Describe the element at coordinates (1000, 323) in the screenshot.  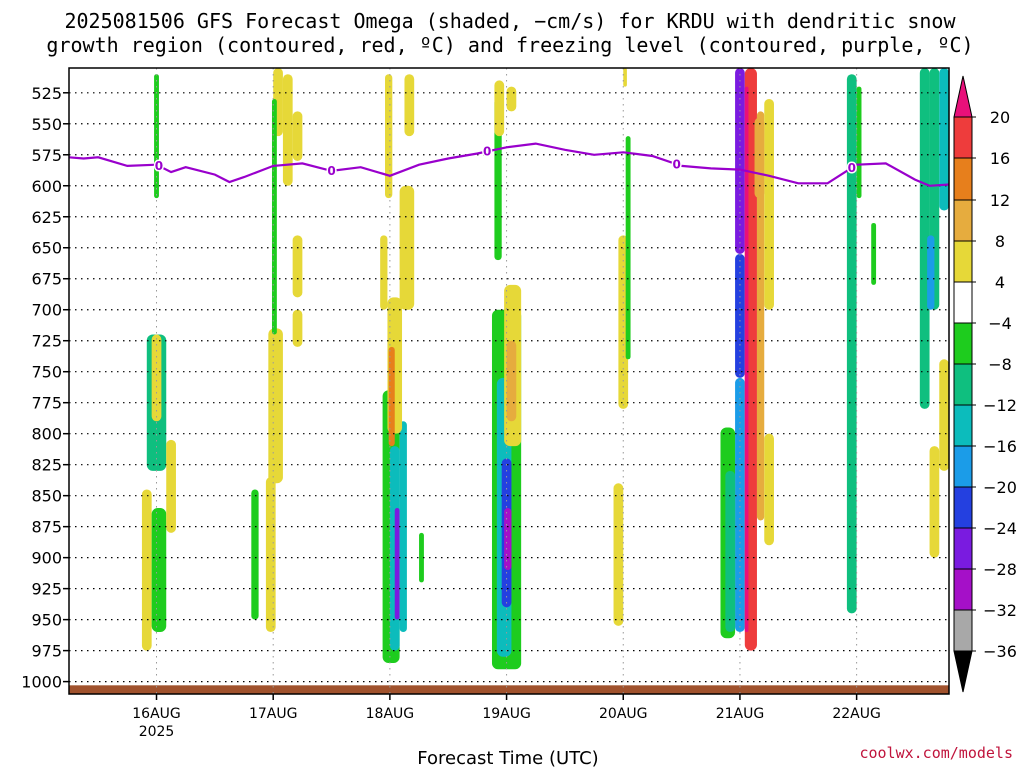
I see `colorbar-tick-label: −4` at that location.